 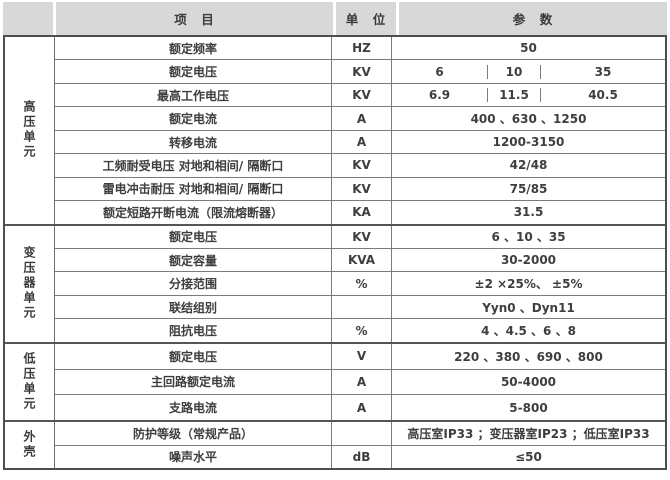 I want to click on header-item: 项 目, so click(x=194, y=18).